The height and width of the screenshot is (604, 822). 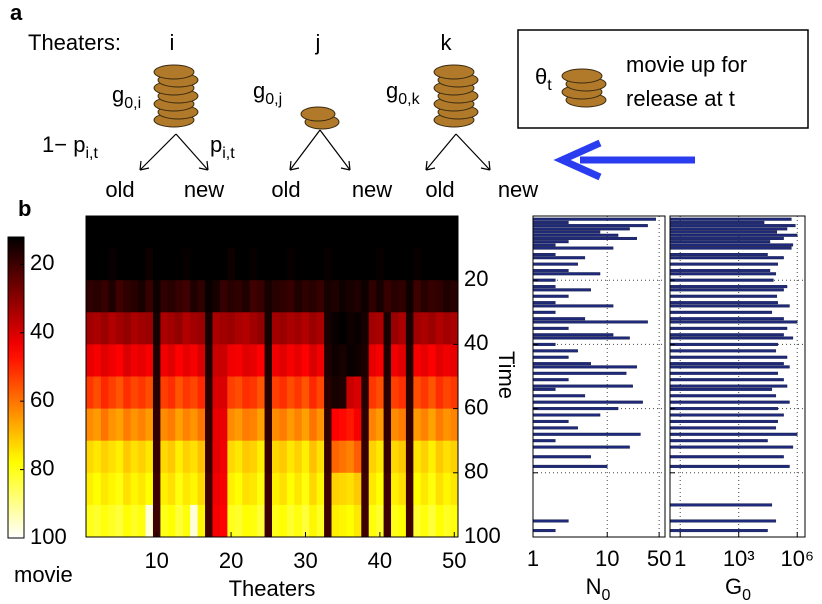 What do you see at coordinates (454, 72) in the screenshot?
I see `coin` at bounding box center [454, 72].